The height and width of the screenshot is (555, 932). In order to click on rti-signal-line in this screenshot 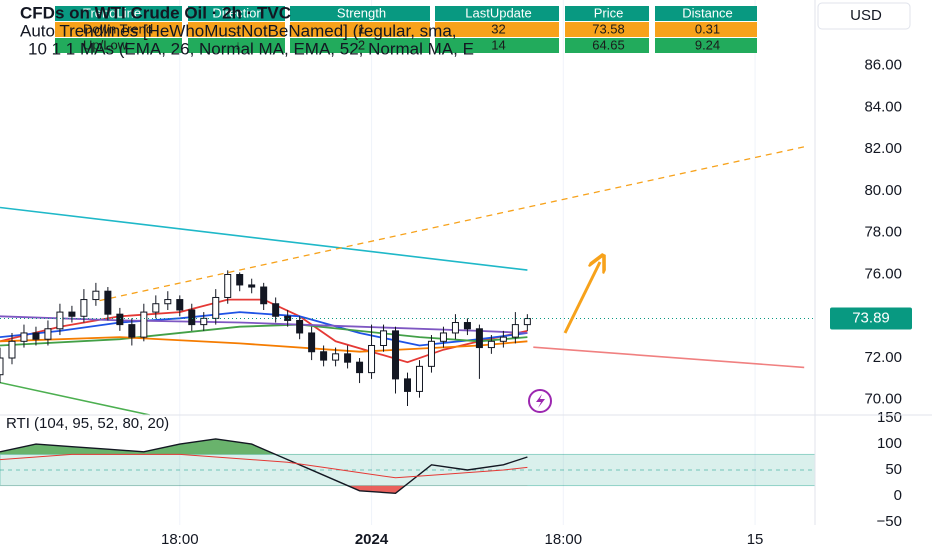, I will do `click(264, 466)`.